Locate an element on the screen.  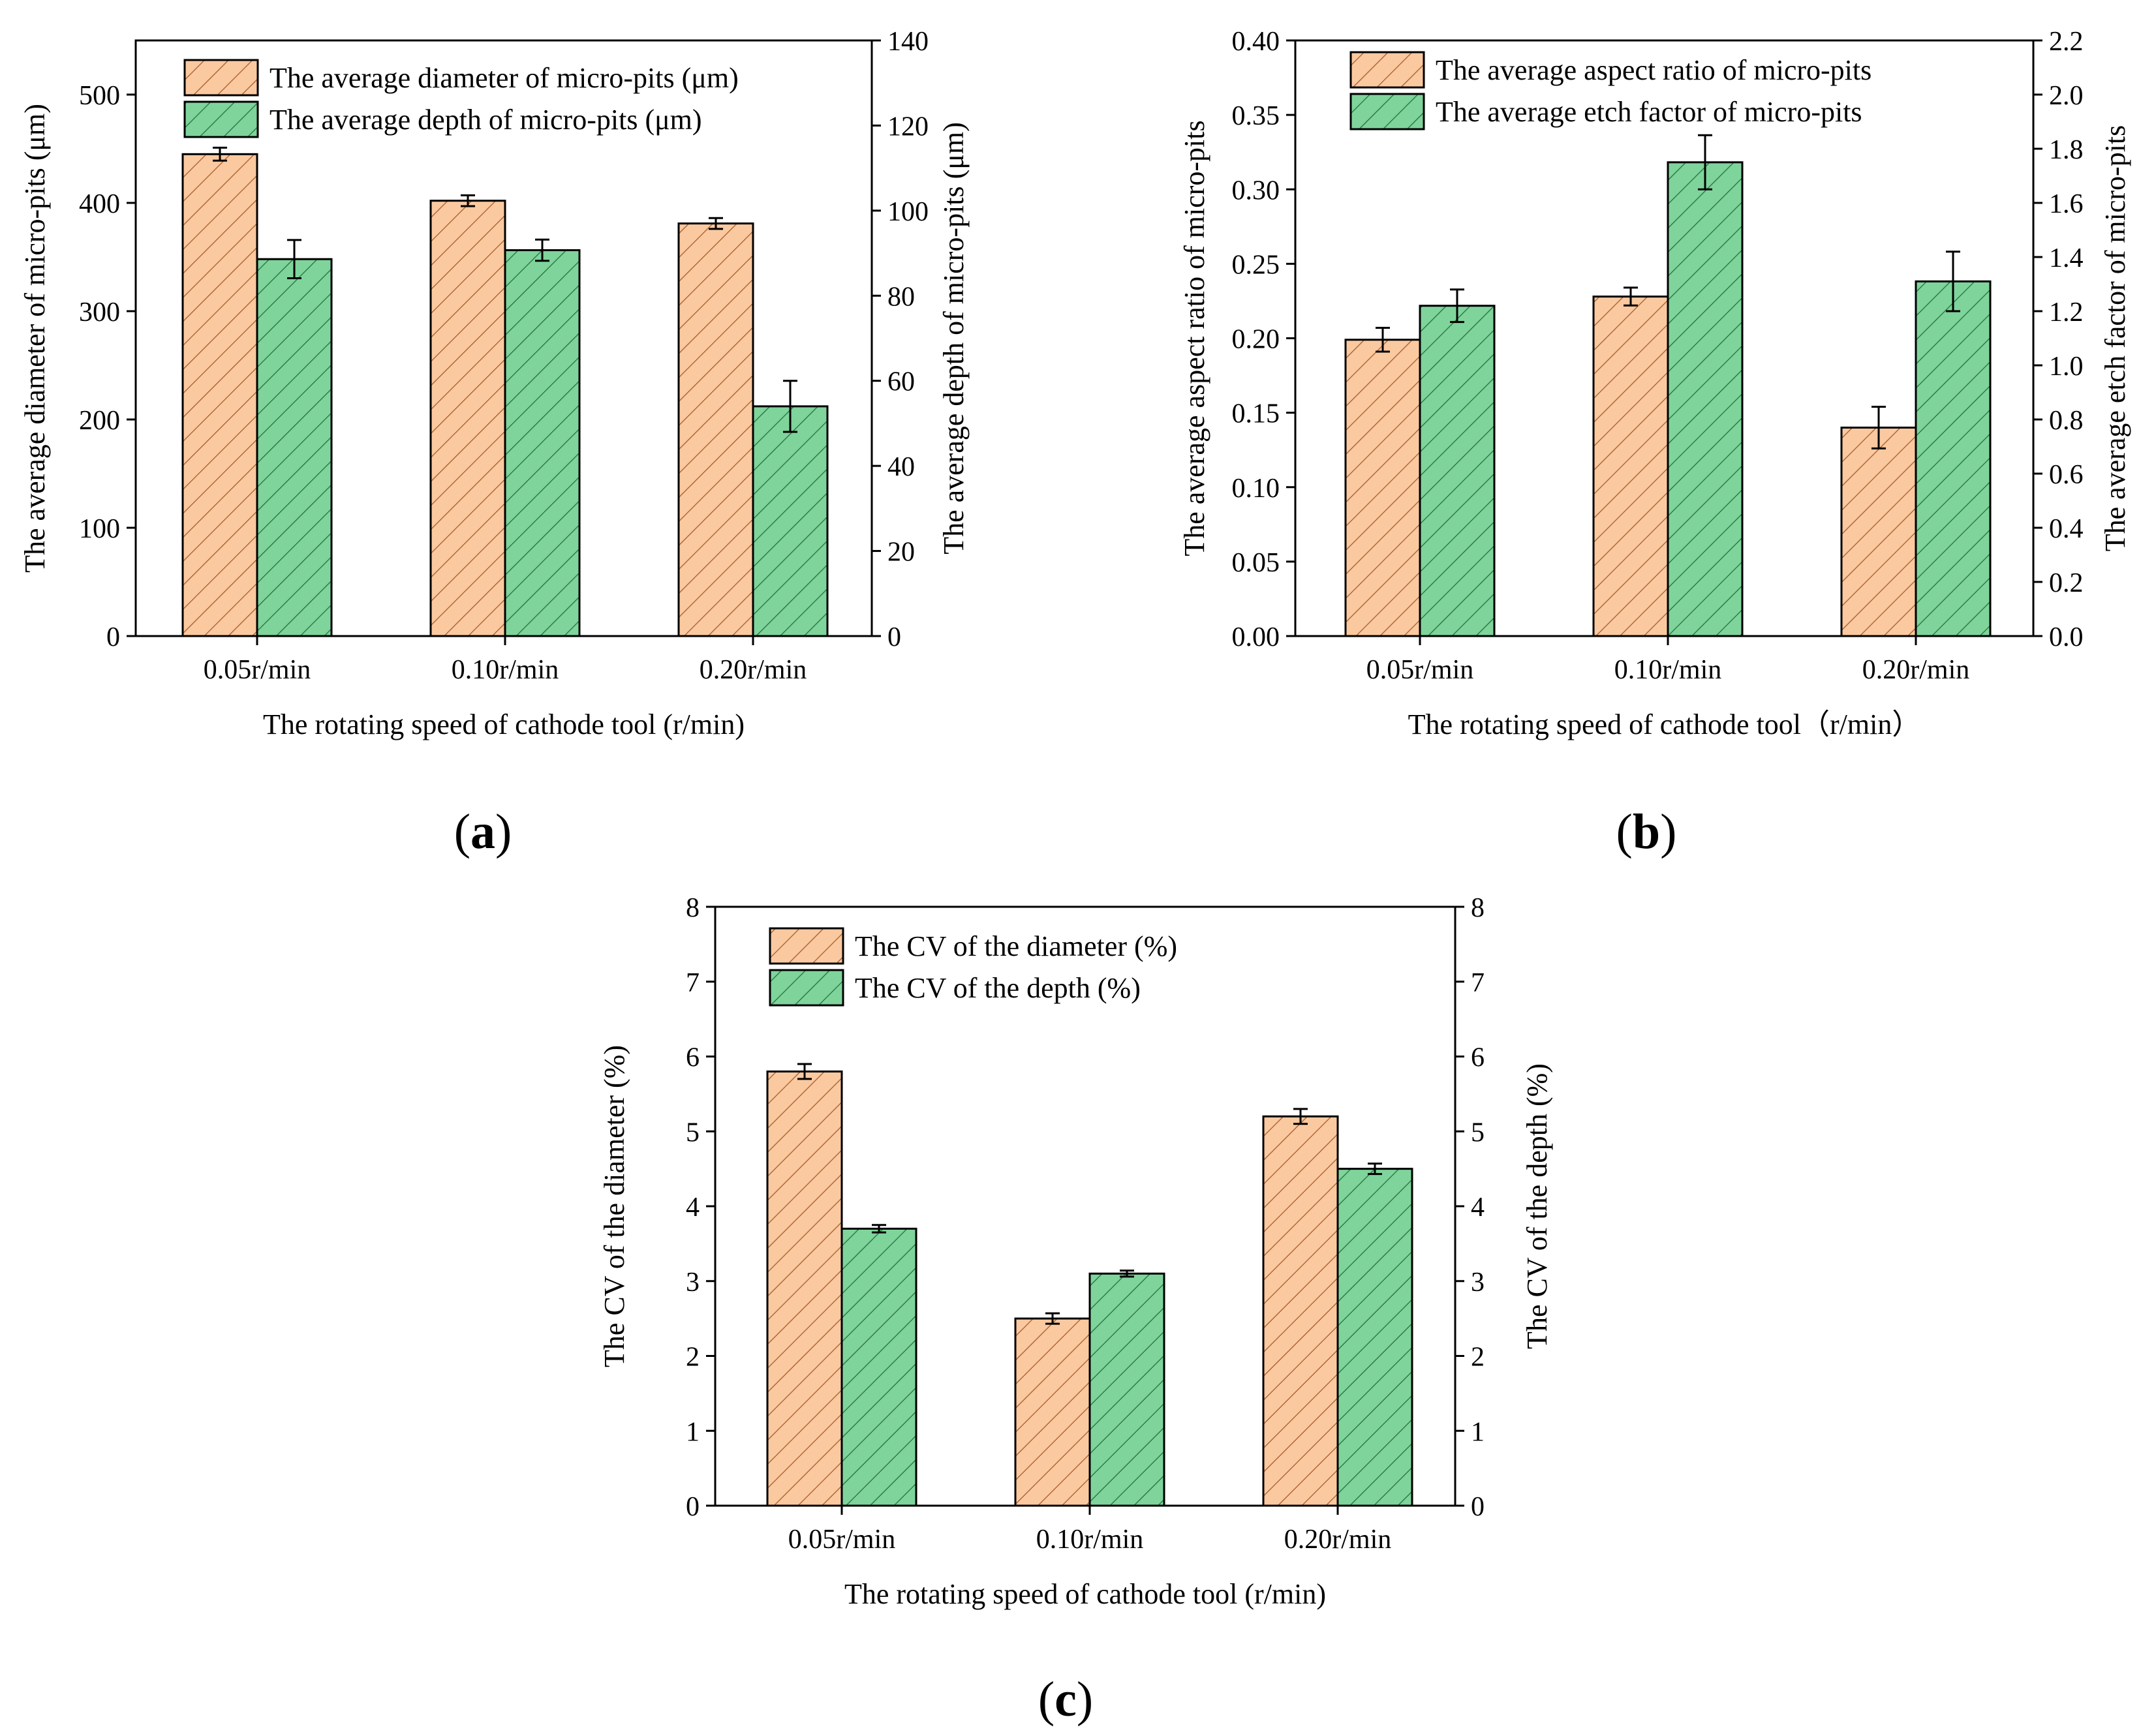
right-tick-label-a: 100 is located at coordinates (908, 212).